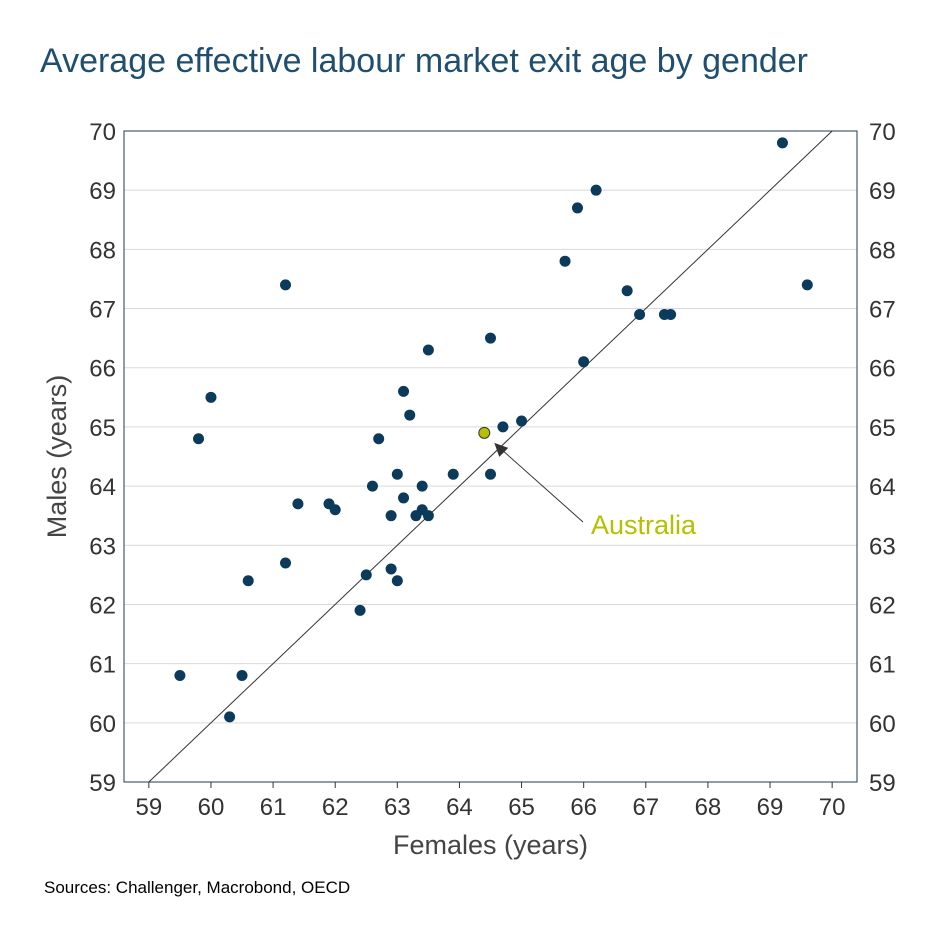  I want to click on y-tick-label-right: 70, so click(882, 132).